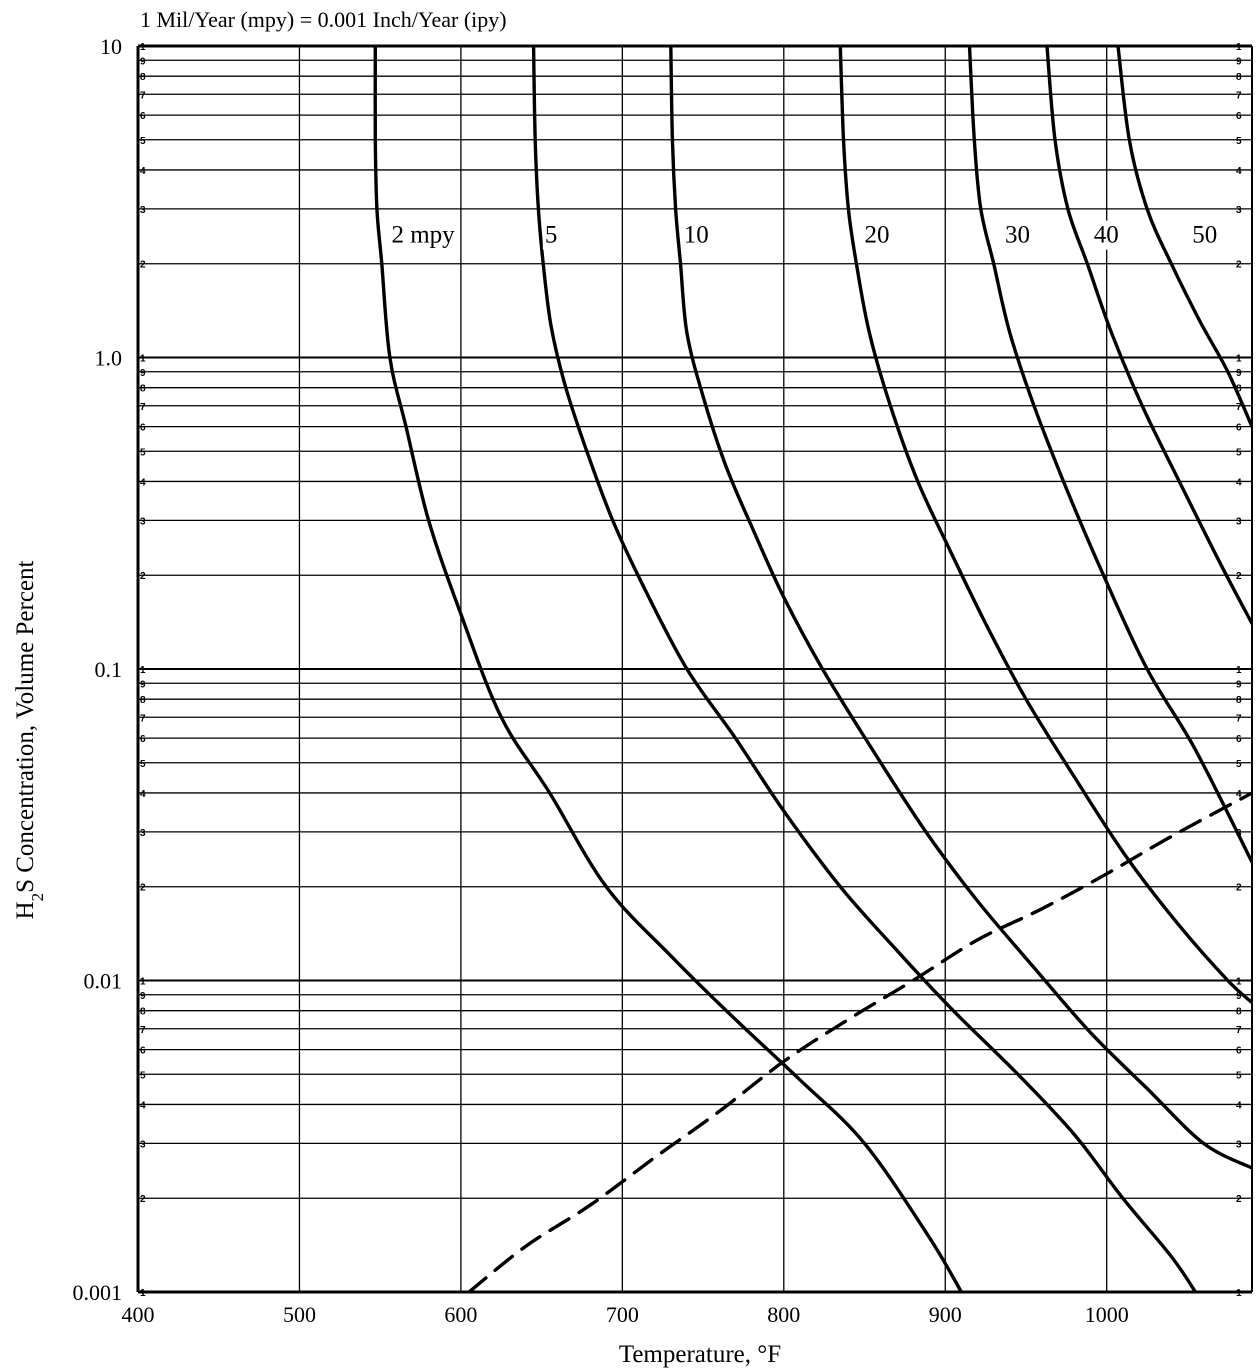 The height and width of the screenshot is (1369, 1257). Describe the element at coordinates (37, 897) in the screenshot. I see `y-axis-label-subscript: 2` at that location.